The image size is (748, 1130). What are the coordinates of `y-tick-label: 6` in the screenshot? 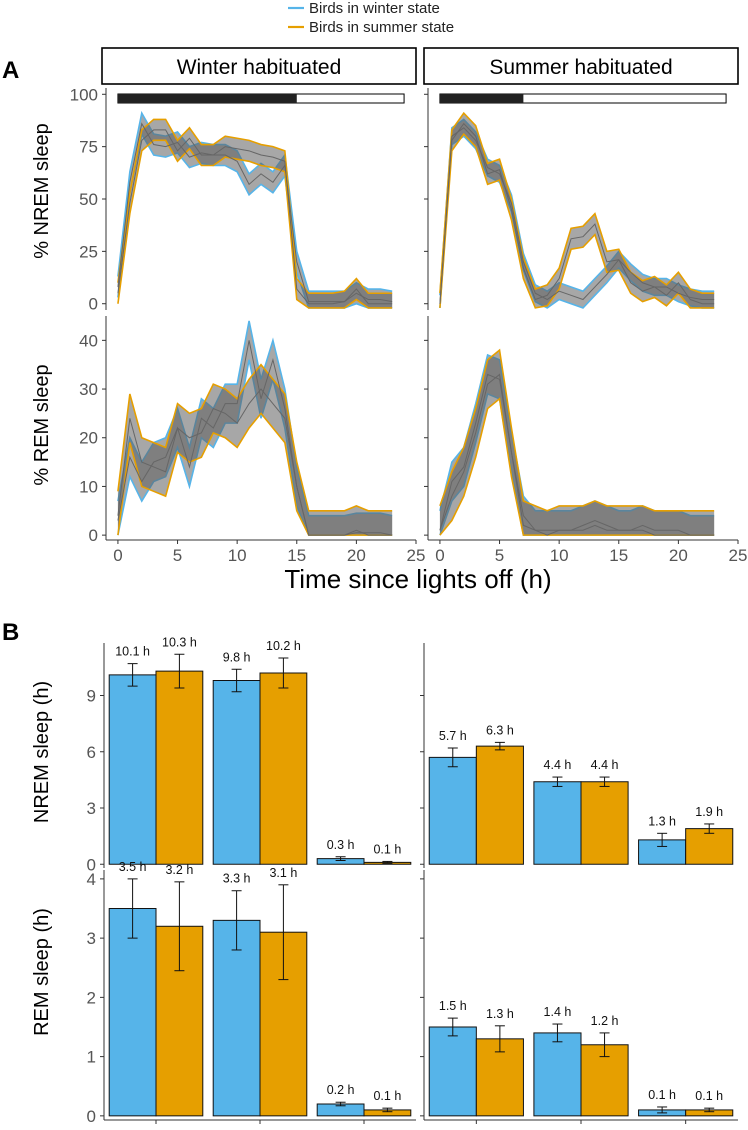 It's located at (91, 752).